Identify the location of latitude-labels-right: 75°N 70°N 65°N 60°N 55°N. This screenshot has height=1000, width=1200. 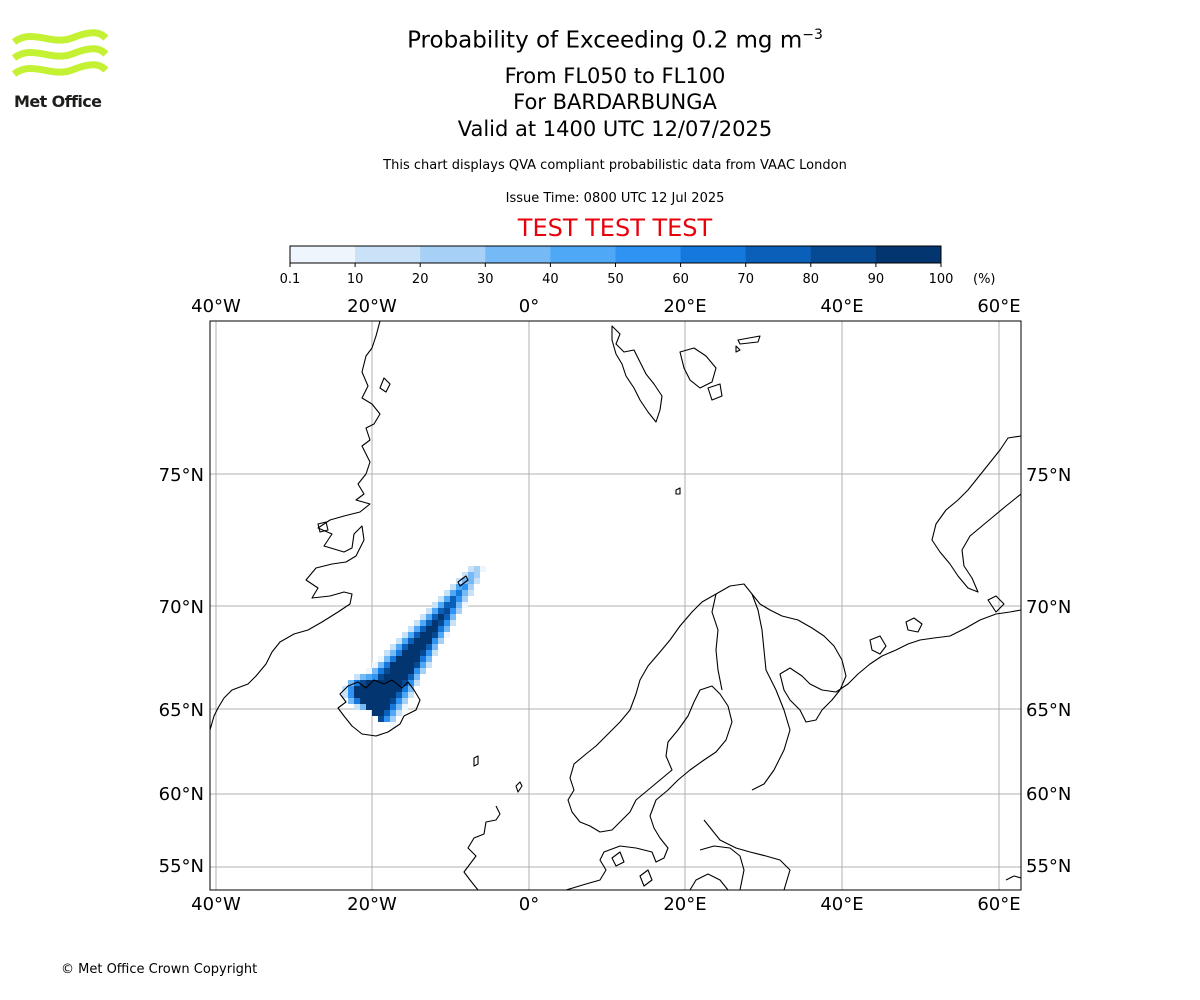
(1048, 671).